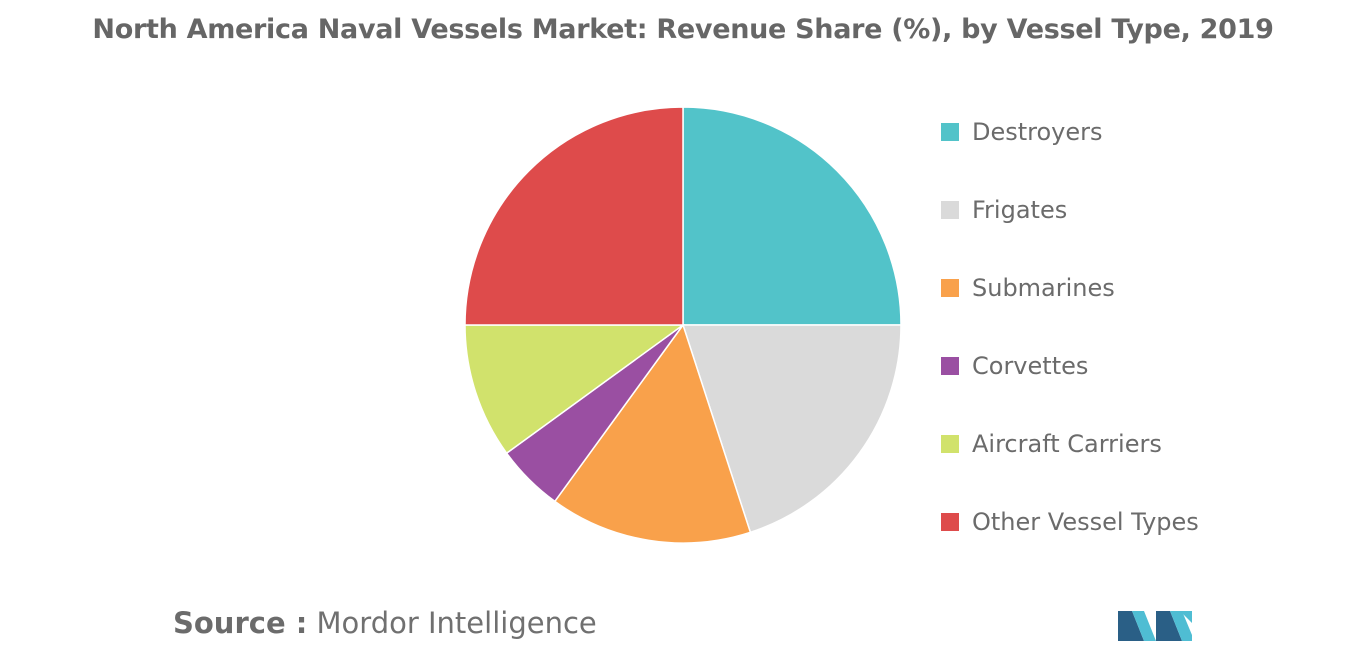 This screenshot has height=655, width=1366. I want to click on pie-slice-frigates, so click(791, 429).